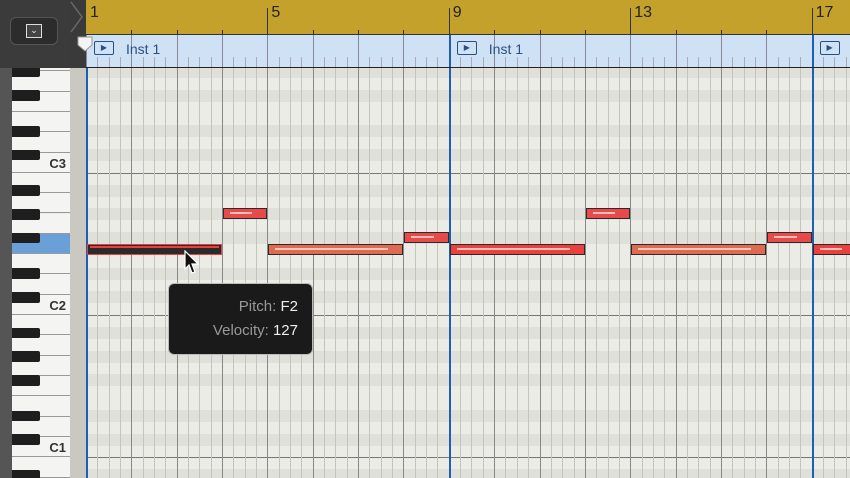 Image resolution: width=850 pixels, height=478 pixels. I want to click on piano-keyboard: C1 C2 C3, so click(43, 273).